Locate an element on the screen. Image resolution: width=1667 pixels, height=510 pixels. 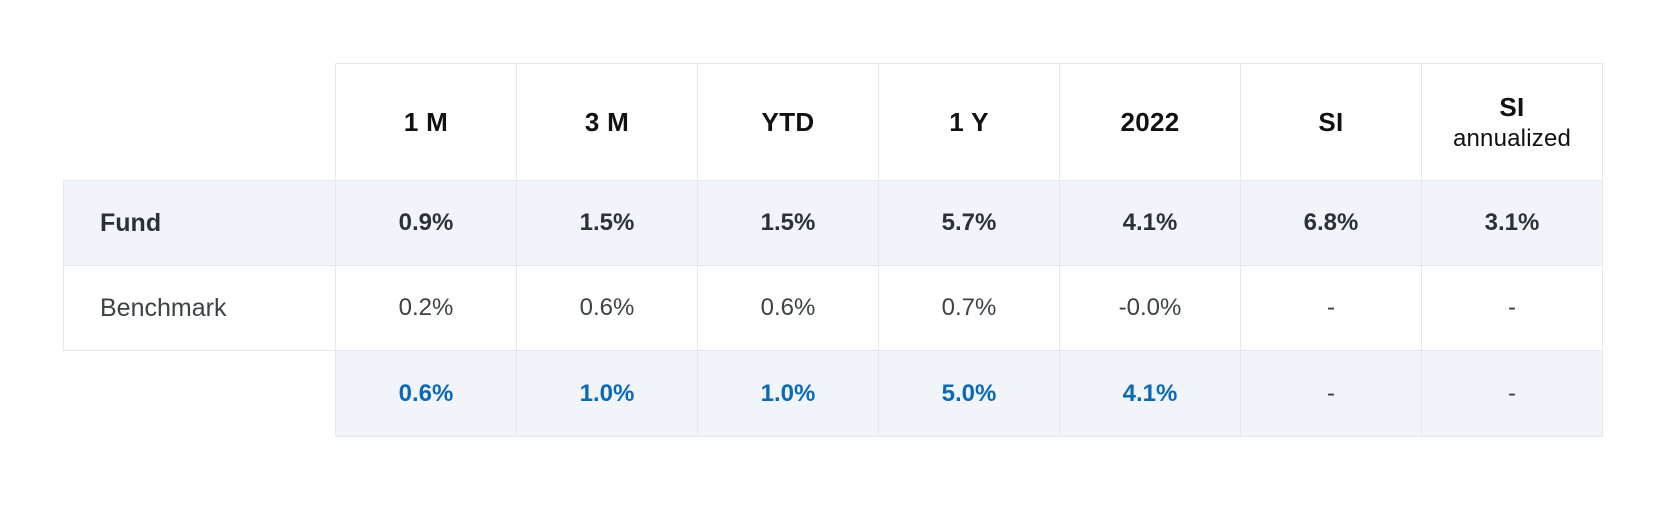
row-label-difference is located at coordinates (199, 393).